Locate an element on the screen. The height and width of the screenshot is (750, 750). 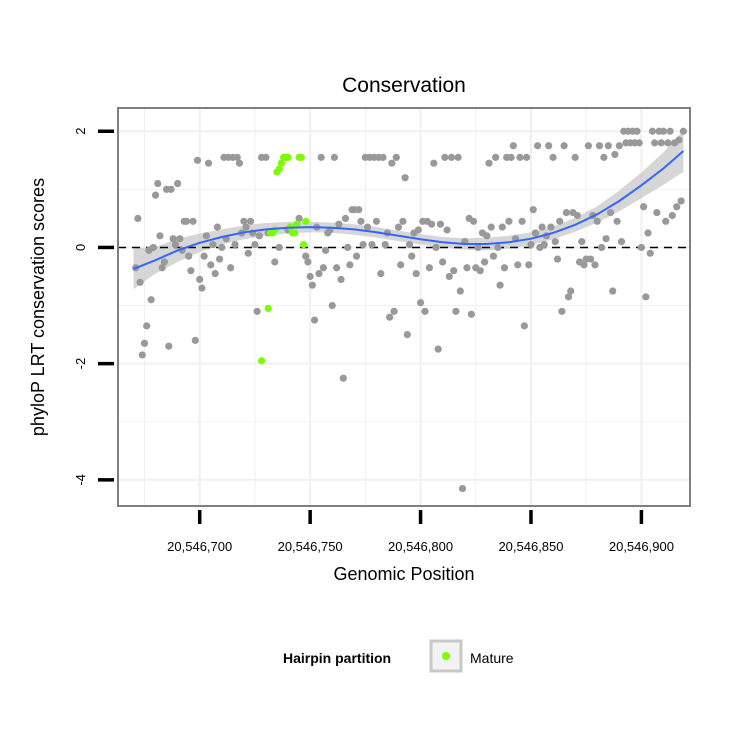
x-axis-title: Genomic Position is located at coordinates (403, 574).